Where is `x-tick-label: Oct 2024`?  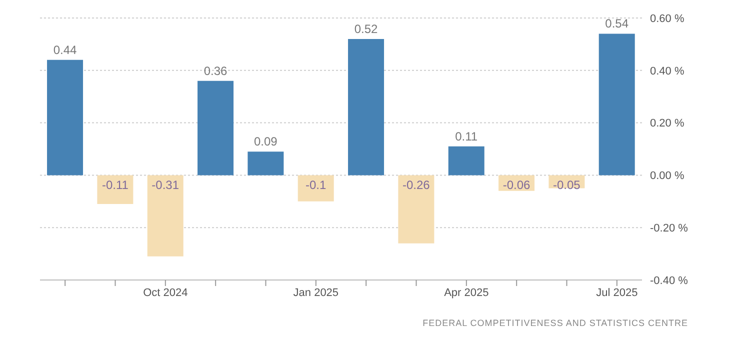
x-tick-label: Oct 2024 is located at coordinates (165, 292).